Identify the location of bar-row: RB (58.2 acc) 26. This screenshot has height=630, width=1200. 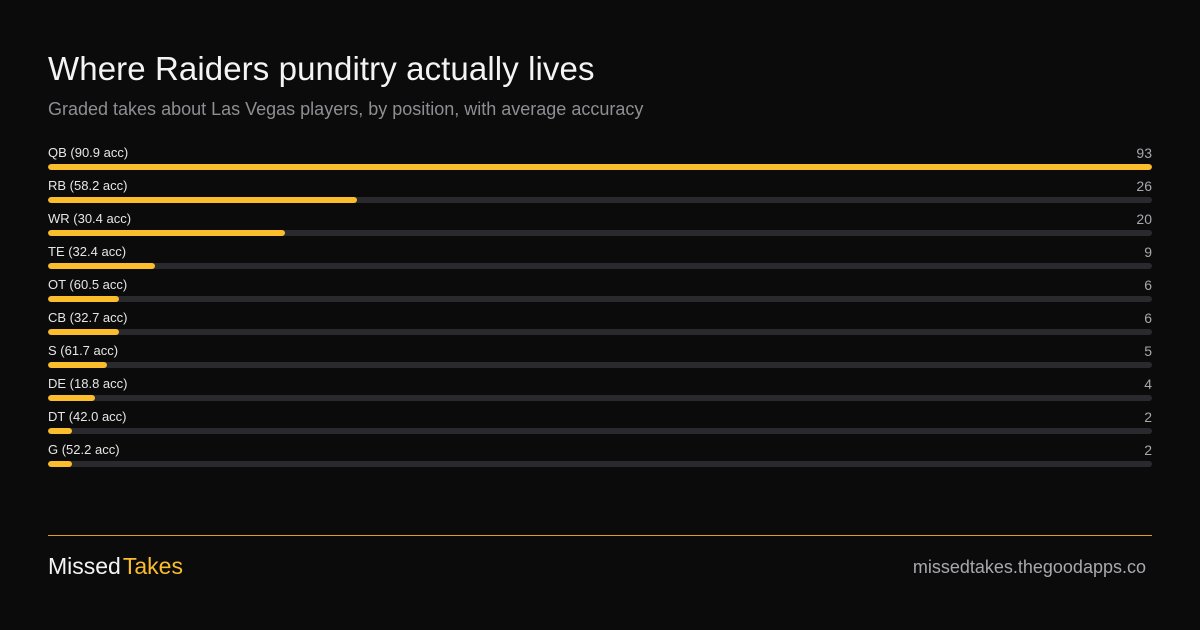
(600, 191).